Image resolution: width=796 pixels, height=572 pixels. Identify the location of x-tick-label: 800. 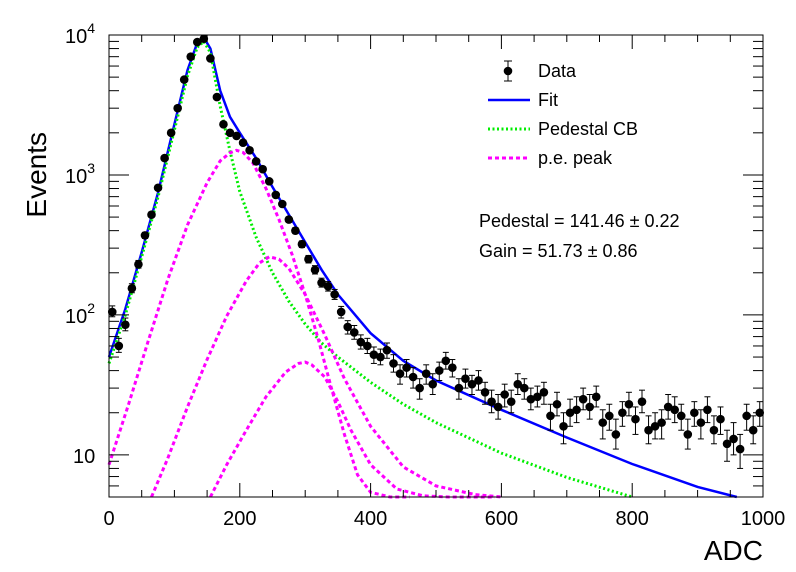
(632, 519).